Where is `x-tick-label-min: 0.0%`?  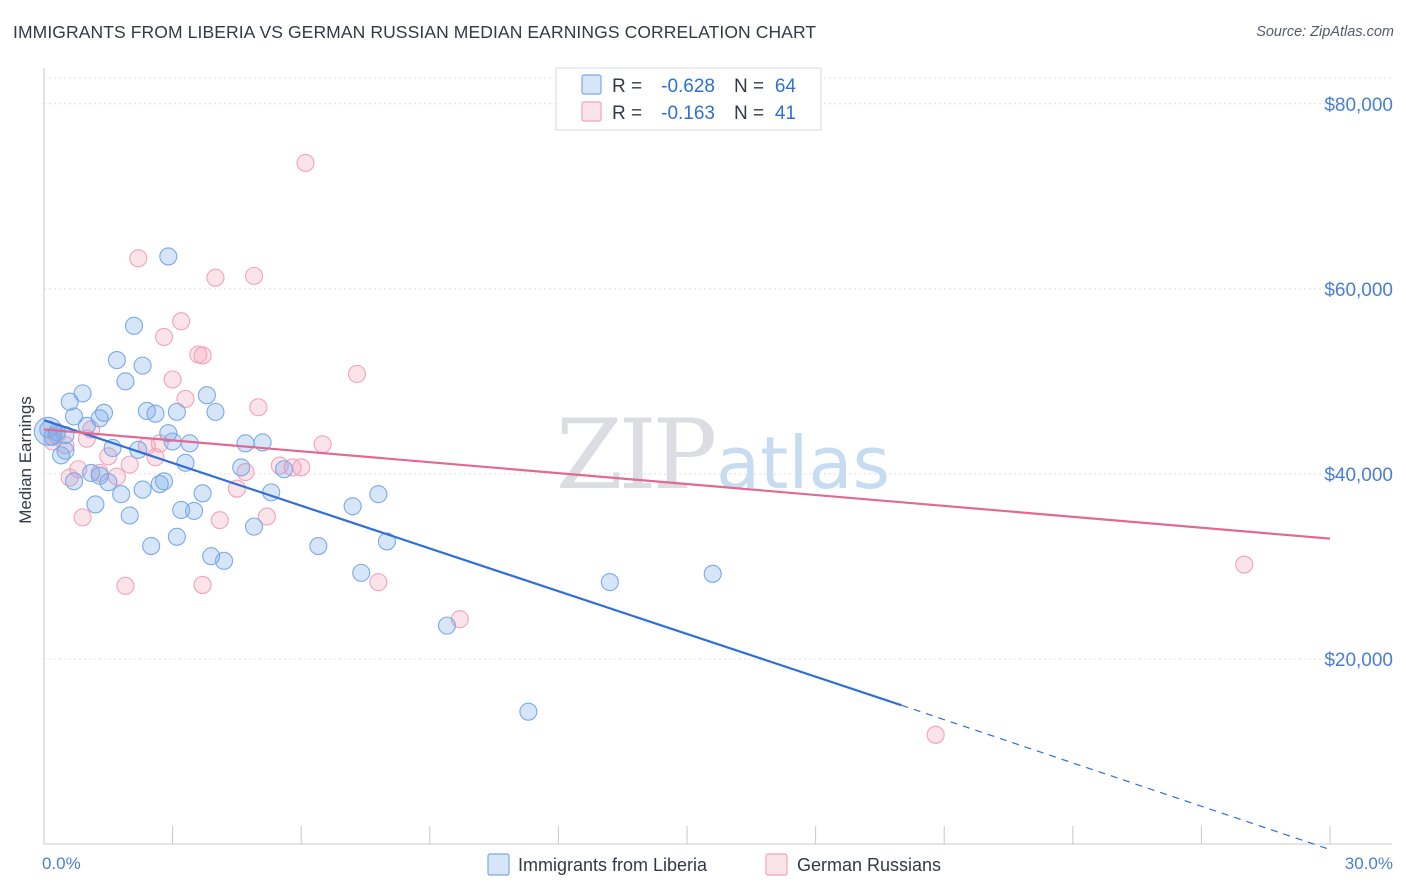
x-tick-label-min: 0.0% is located at coordinates (61, 863).